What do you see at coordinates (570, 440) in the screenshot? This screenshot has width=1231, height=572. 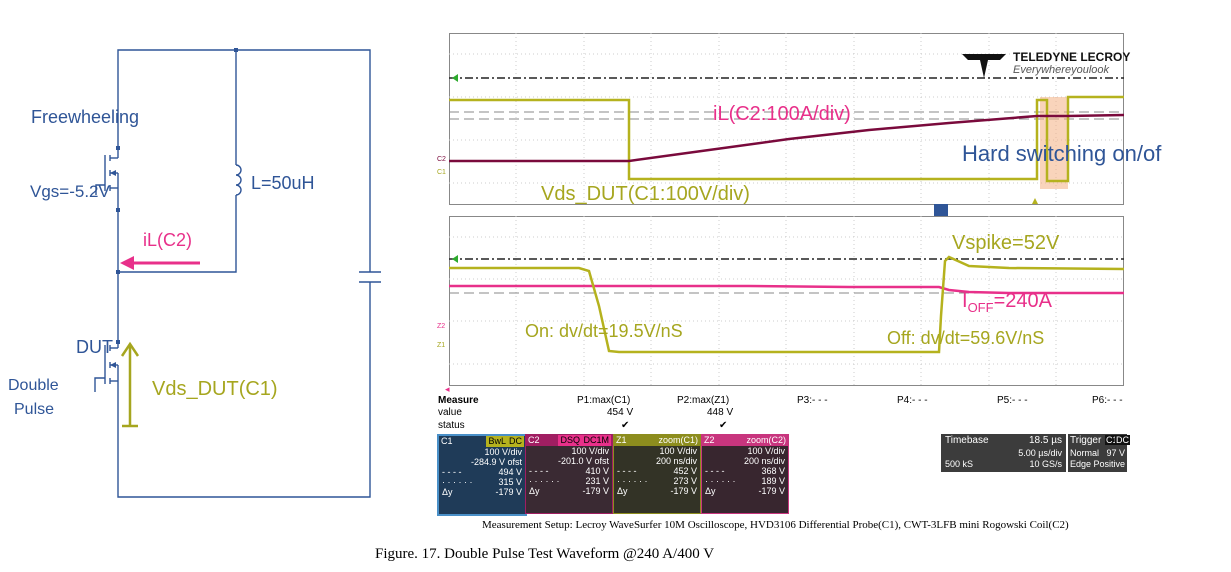 I see `channel-tag: DSQ` at bounding box center [570, 440].